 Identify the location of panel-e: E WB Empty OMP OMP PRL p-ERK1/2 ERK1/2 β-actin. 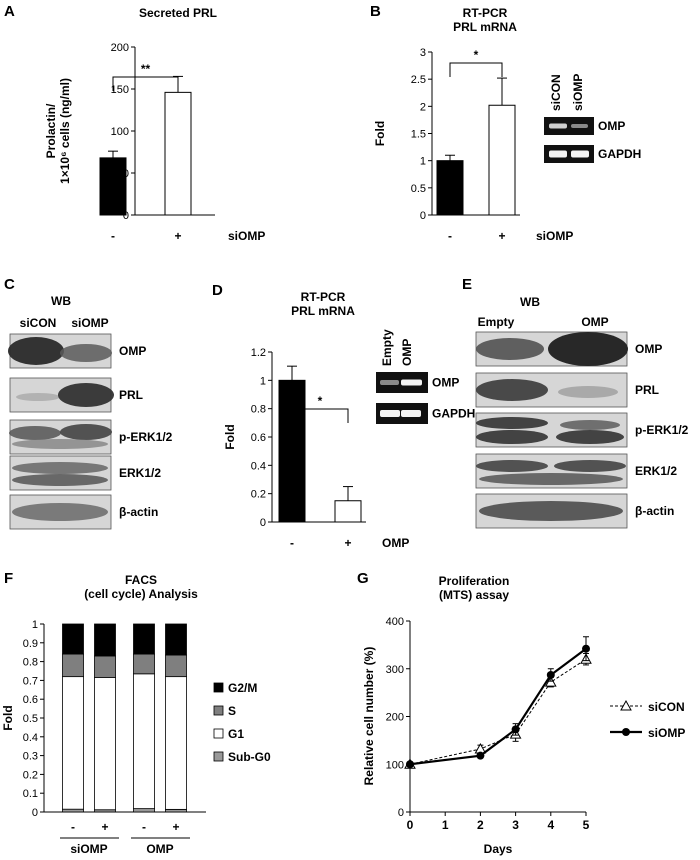
(575, 402).